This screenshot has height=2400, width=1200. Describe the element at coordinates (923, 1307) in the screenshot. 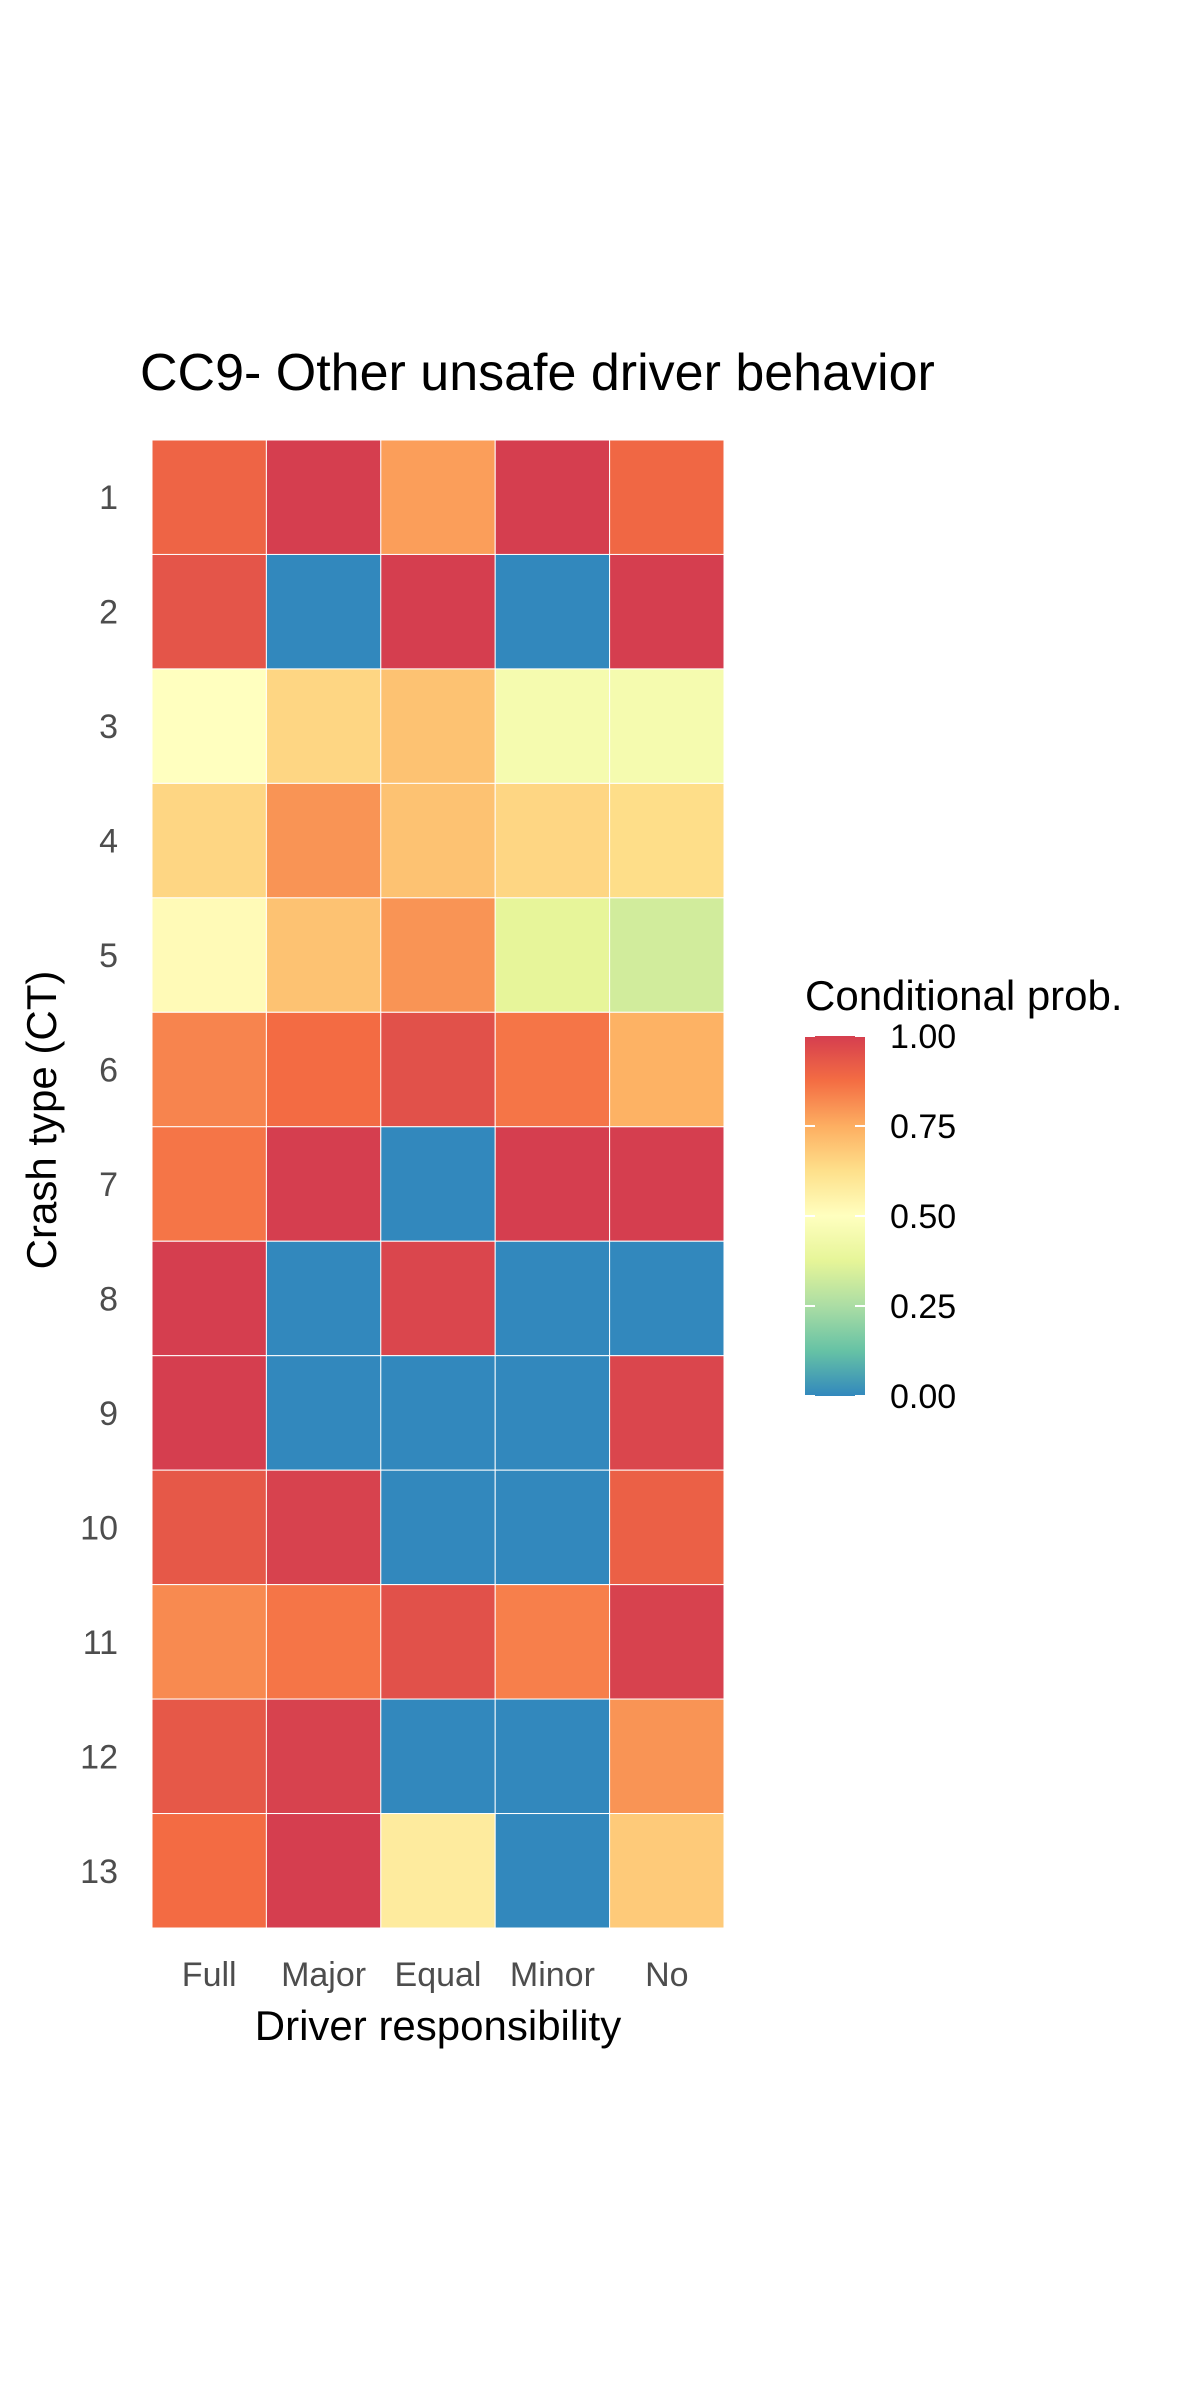

I see `legend-tick-label: 0.25` at that location.